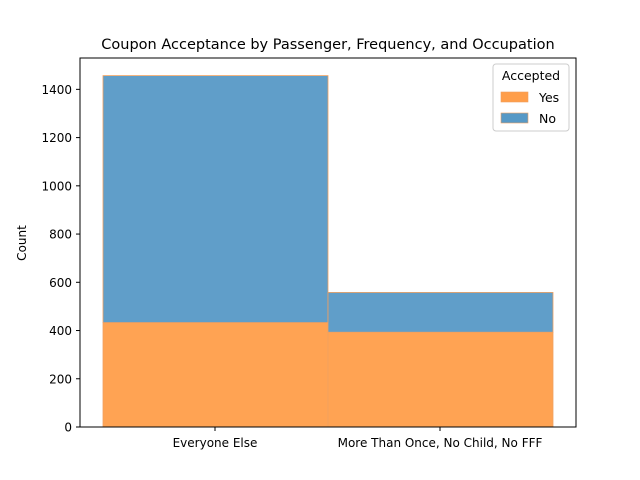  What do you see at coordinates (60, 379) in the screenshot?
I see `y-tick-label: 200` at bounding box center [60, 379].